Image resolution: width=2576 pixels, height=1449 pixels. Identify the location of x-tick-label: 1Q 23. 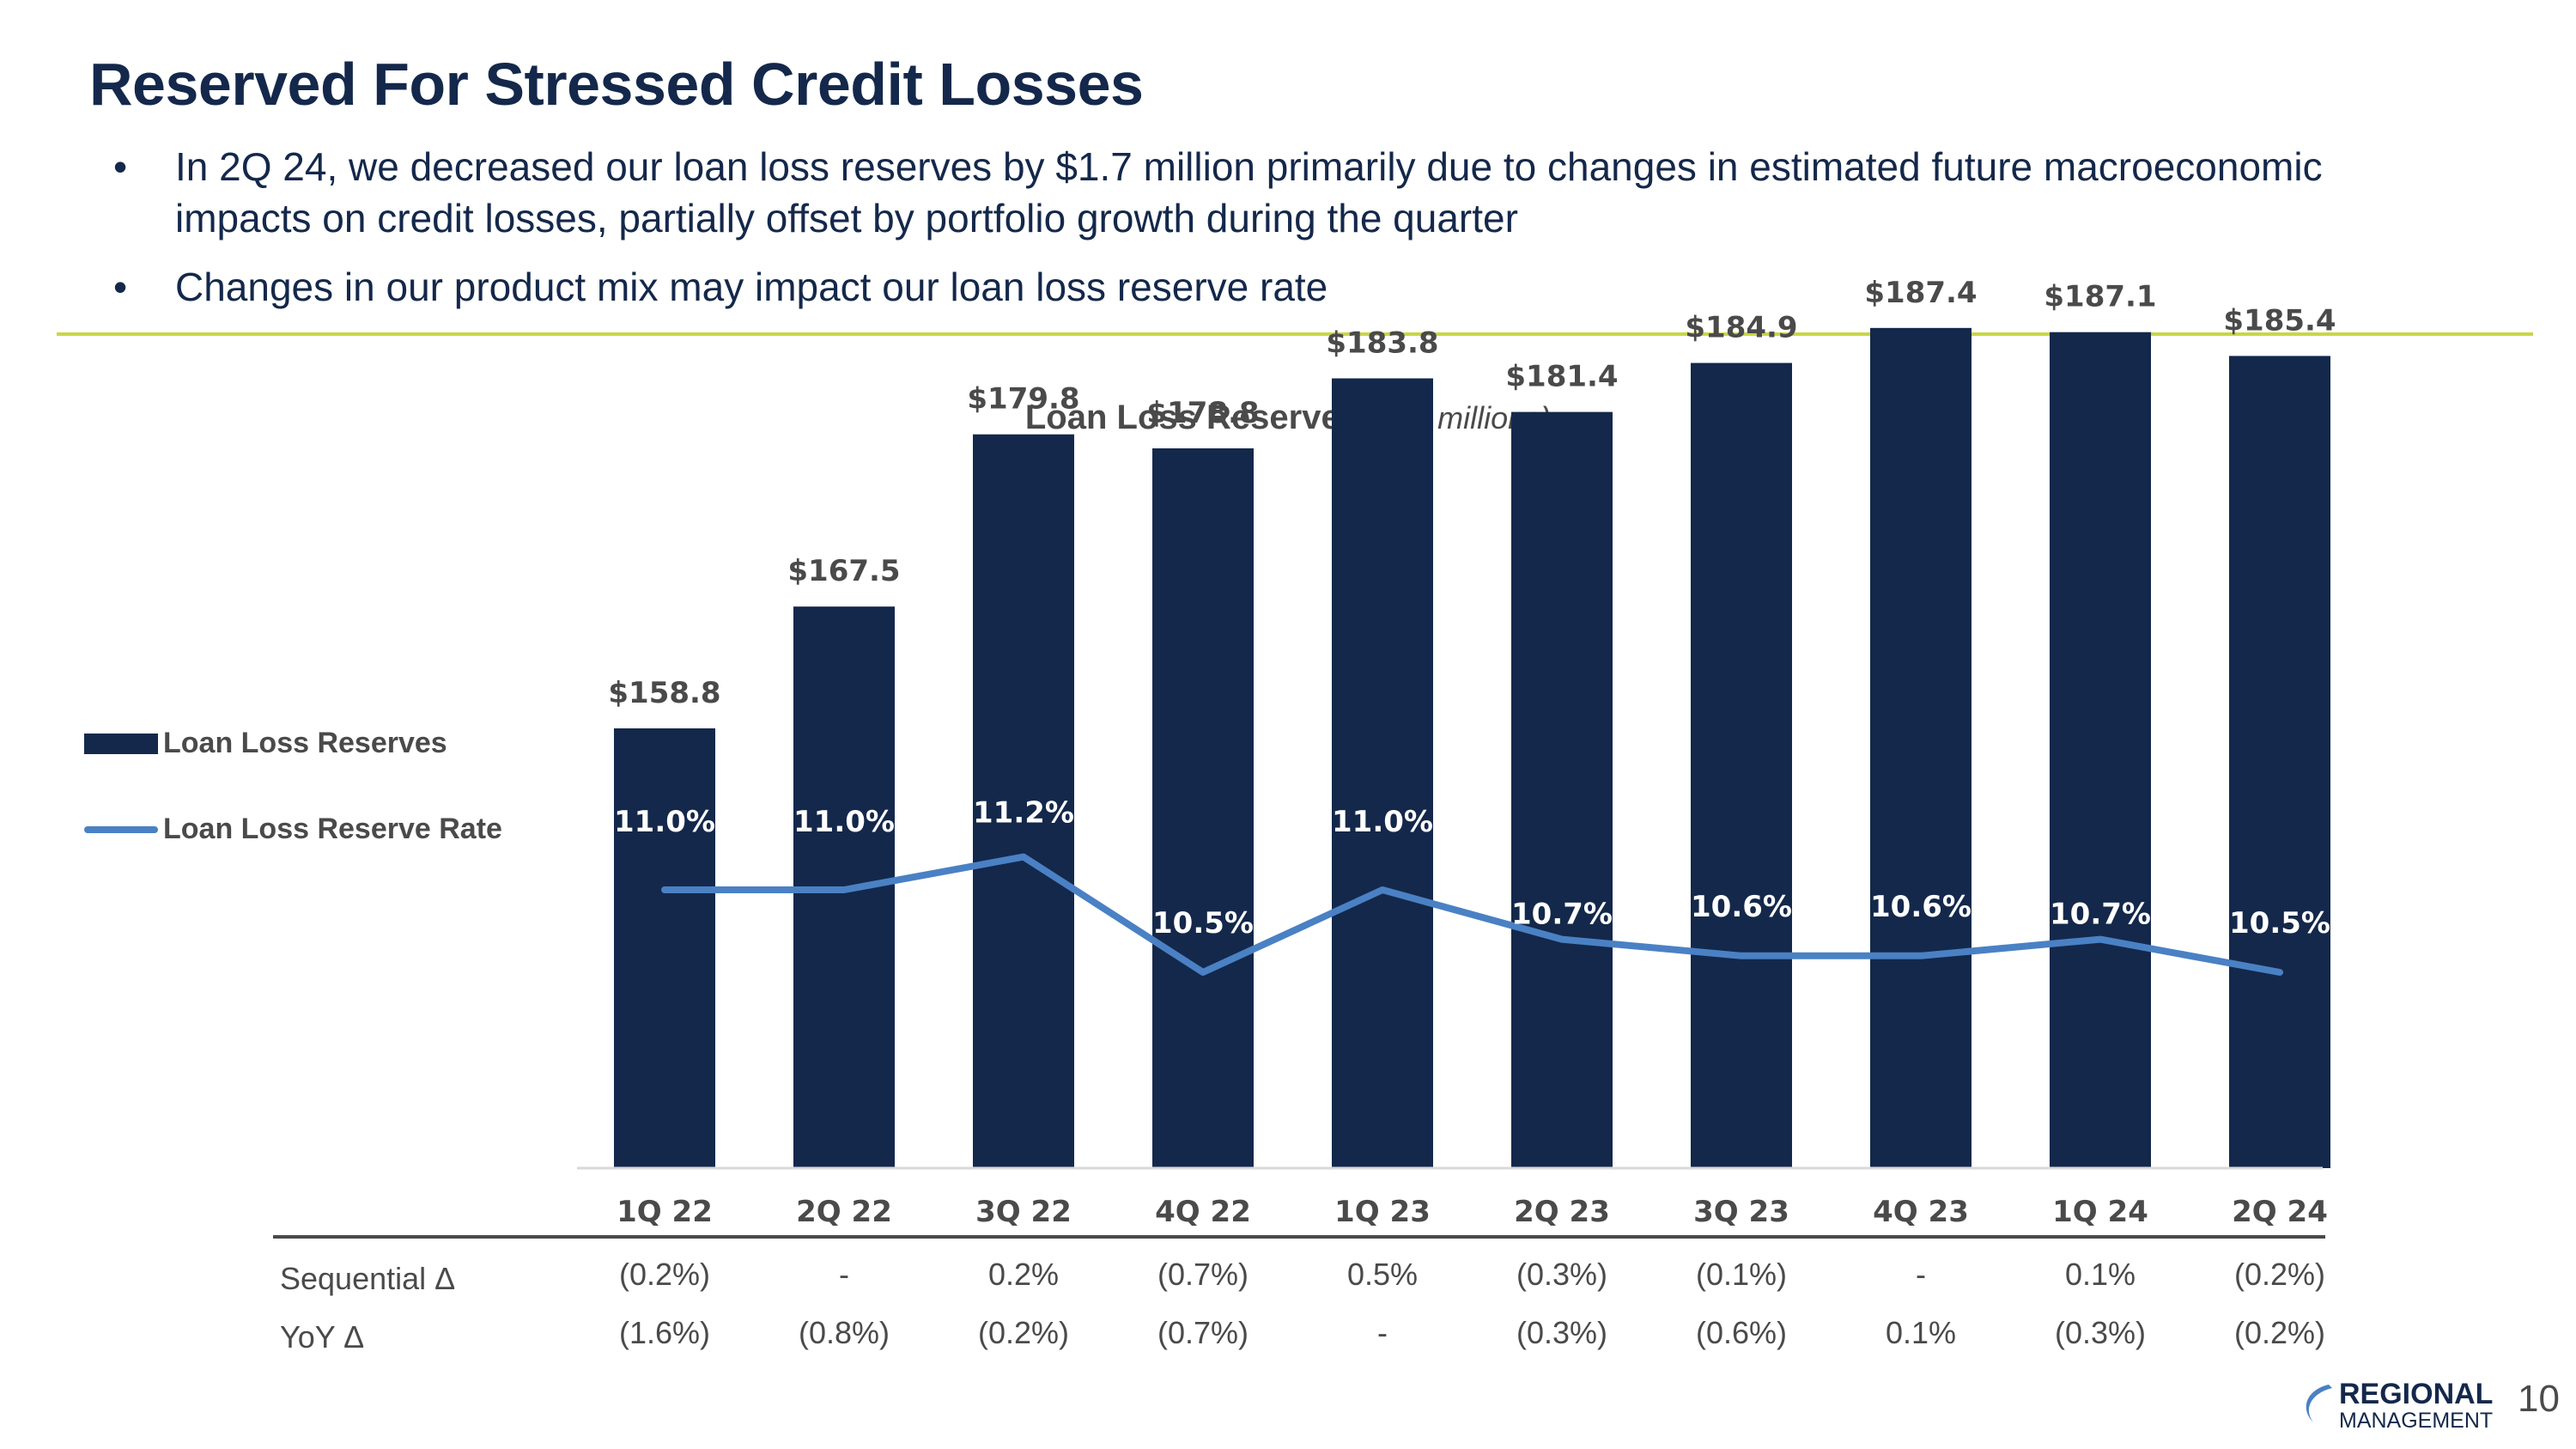
(1382, 1212).